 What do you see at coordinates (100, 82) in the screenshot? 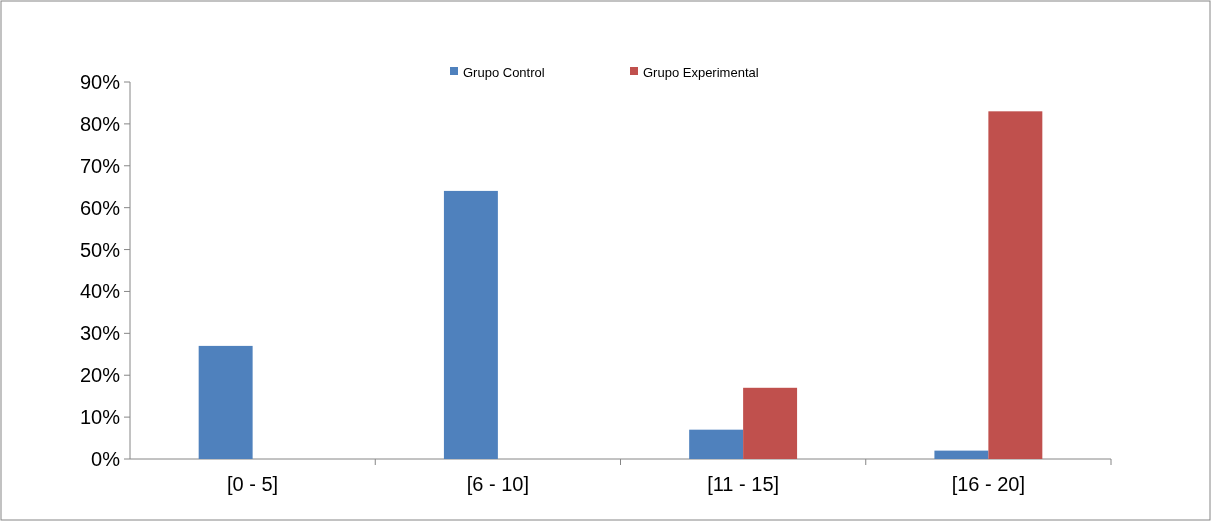
I see `y-tick-label: 90%` at bounding box center [100, 82].